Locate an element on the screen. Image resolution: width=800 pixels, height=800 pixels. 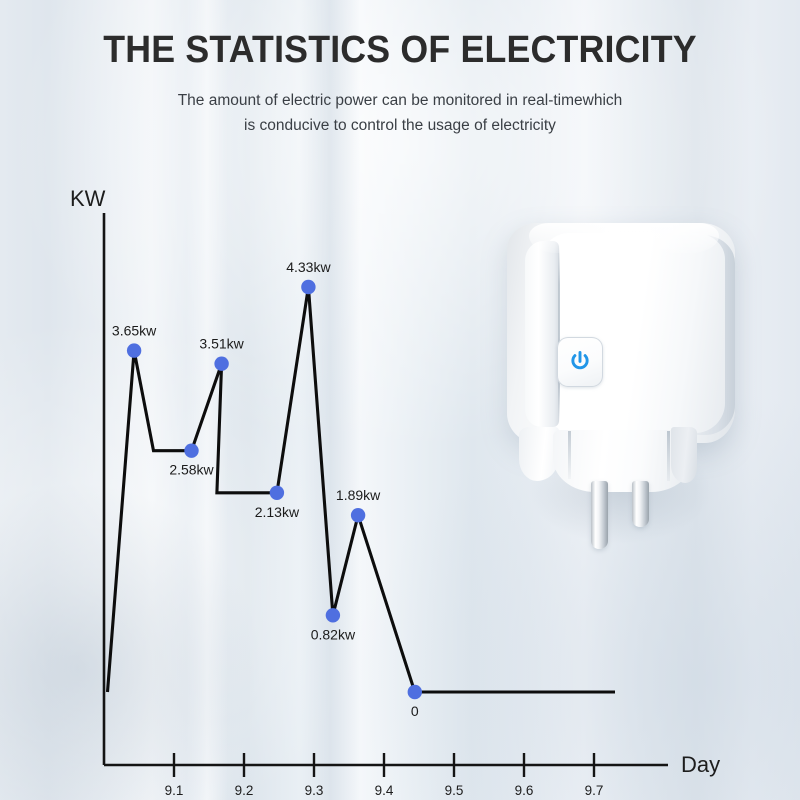
x-axis-tick-label: 9.4 is located at coordinates (384, 790).